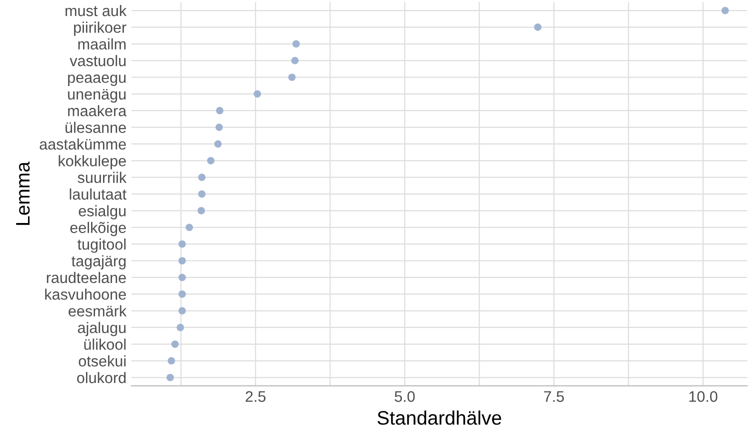 The height and width of the screenshot is (436, 751). What do you see at coordinates (83, 144) in the screenshot?
I see `y-tick-label: aastakümme` at bounding box center [83, 144].